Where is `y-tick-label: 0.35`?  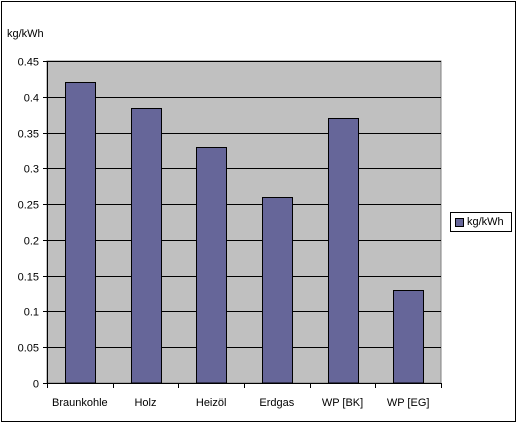 y-tick-label: 0.35 is located at coordinates (28, 135).